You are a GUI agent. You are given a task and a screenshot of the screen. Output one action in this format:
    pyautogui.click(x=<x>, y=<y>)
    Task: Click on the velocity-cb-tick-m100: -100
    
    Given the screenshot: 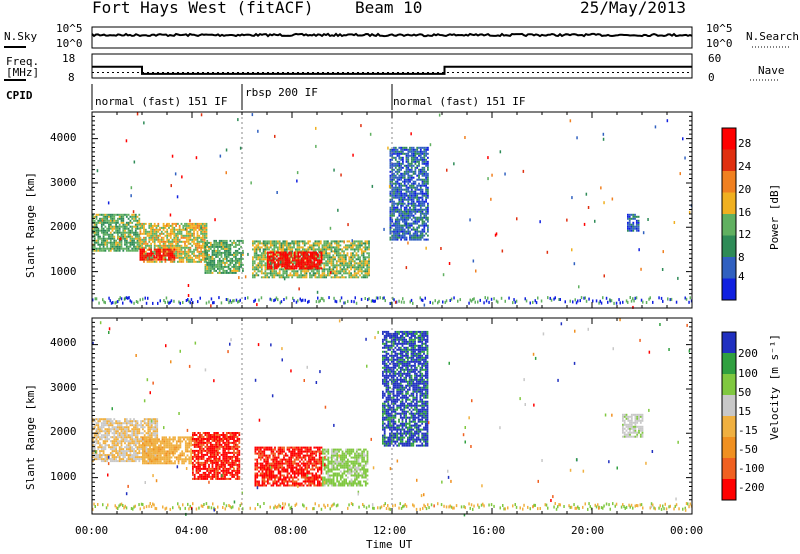 What is the action you would take?
    pyautogui.click(x=751, y=468)
    